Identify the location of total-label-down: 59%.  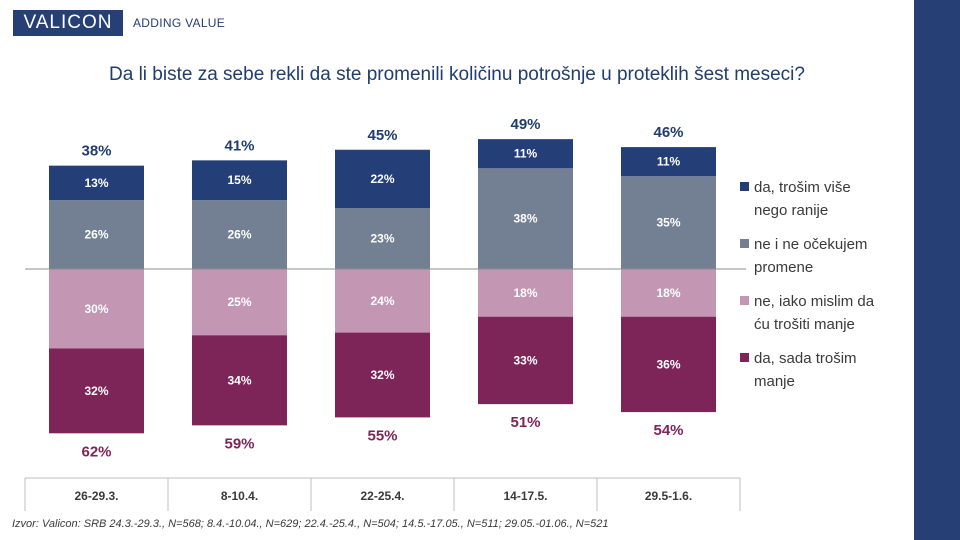
(239, 443).